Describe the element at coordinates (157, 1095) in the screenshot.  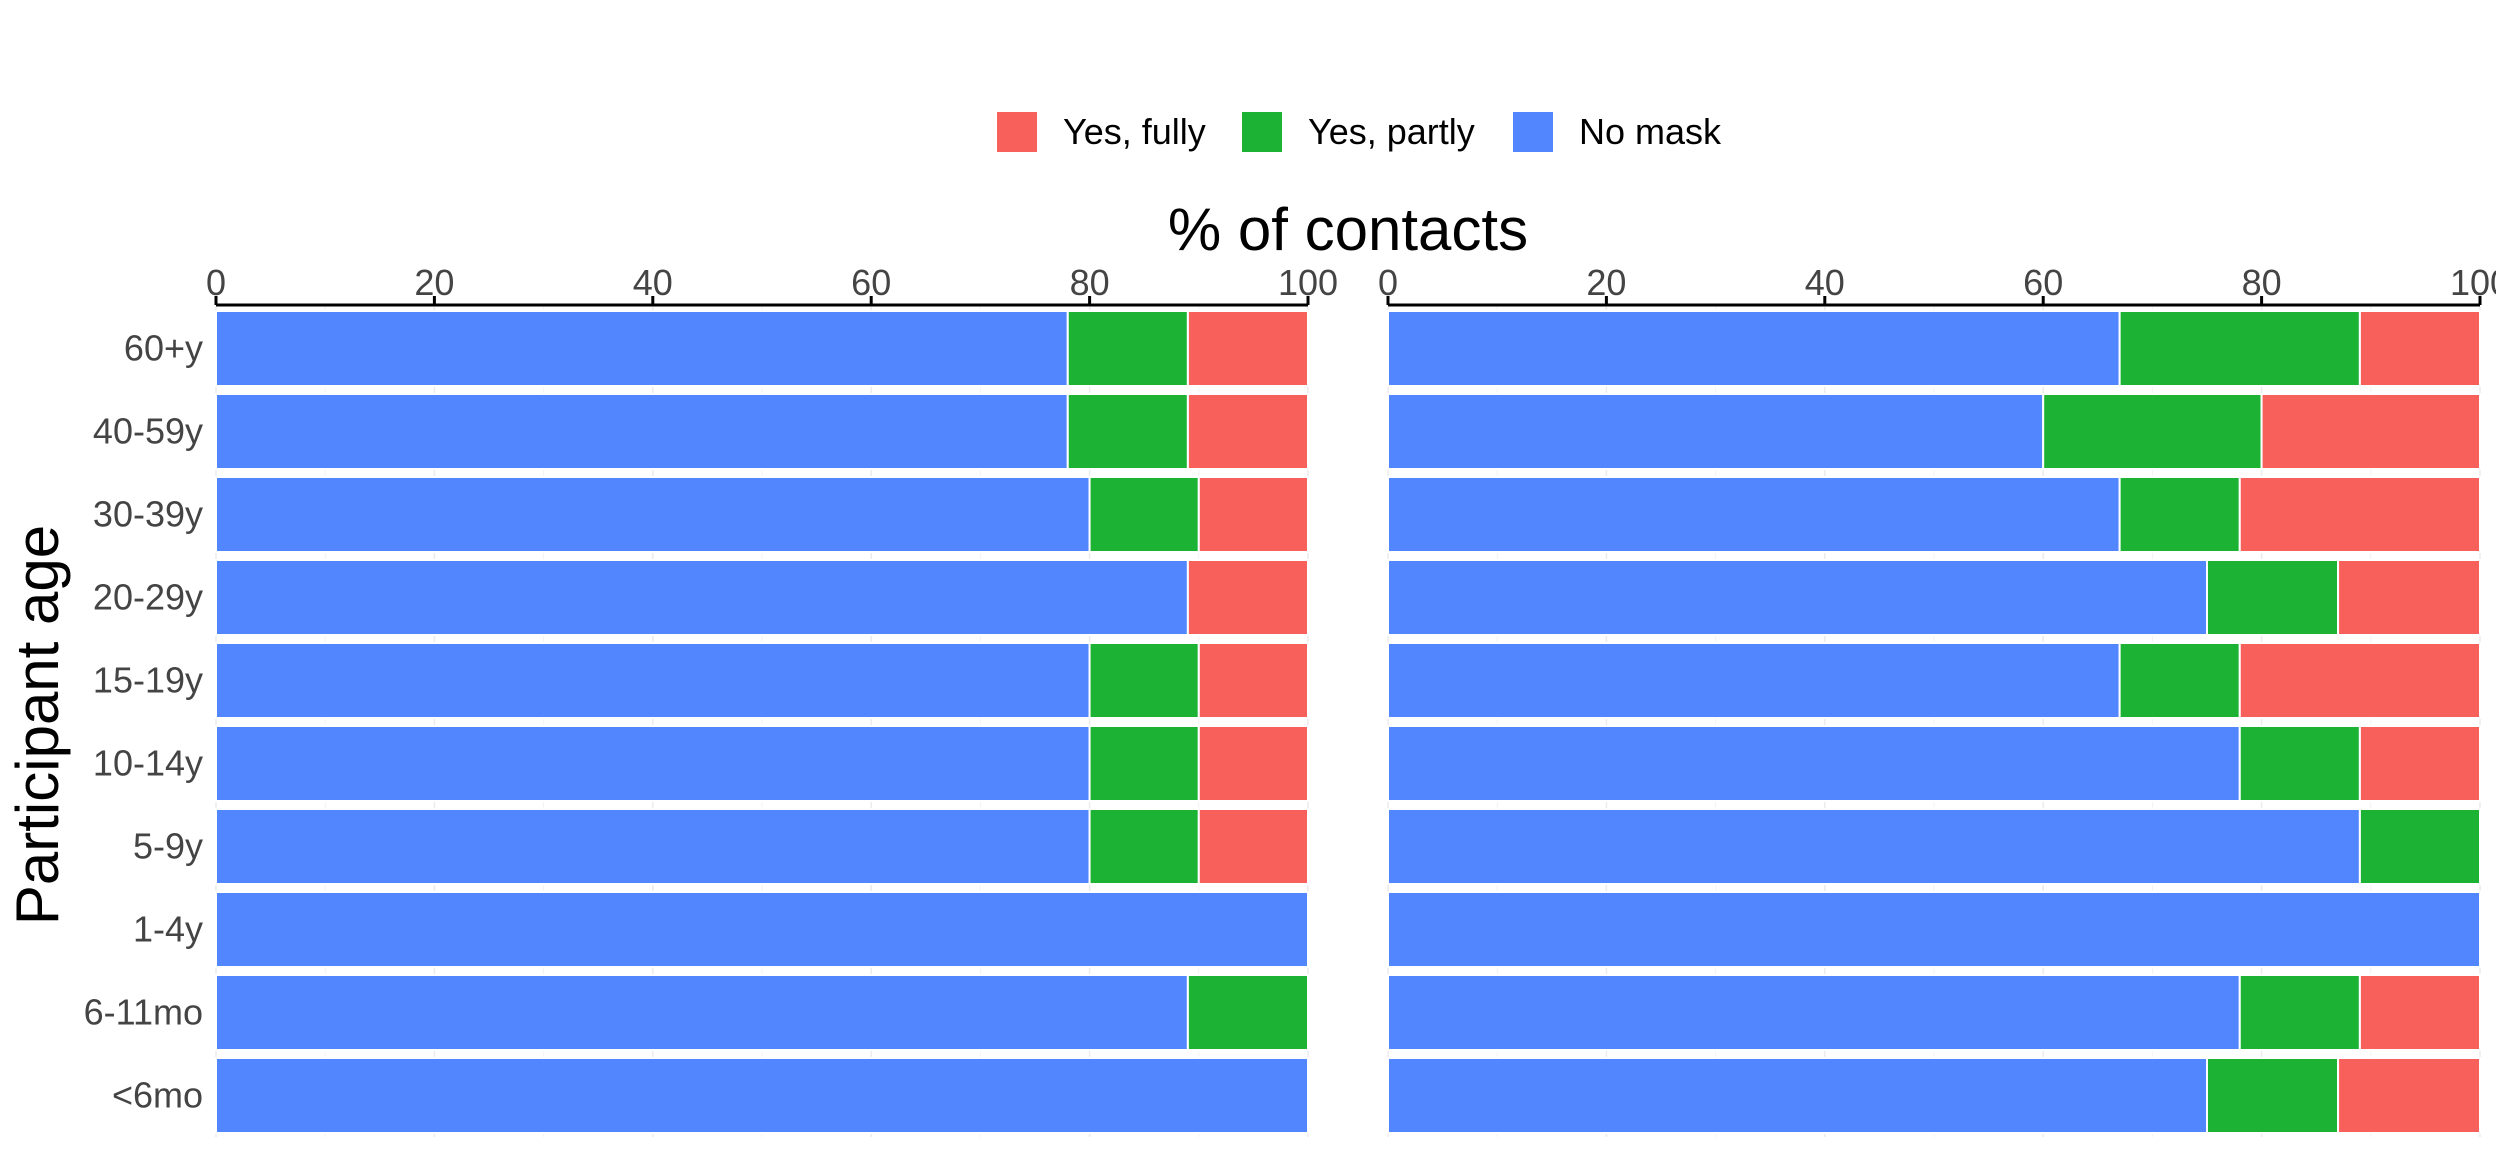
I see `y-tick-label-6mo: <6mo` at that location.